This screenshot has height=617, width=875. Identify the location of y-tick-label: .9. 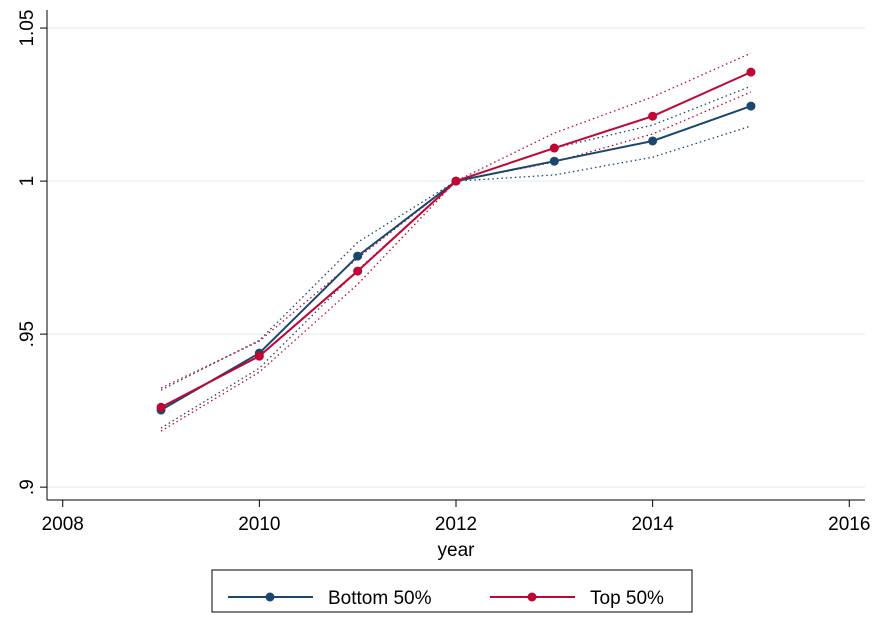
(27, 487).